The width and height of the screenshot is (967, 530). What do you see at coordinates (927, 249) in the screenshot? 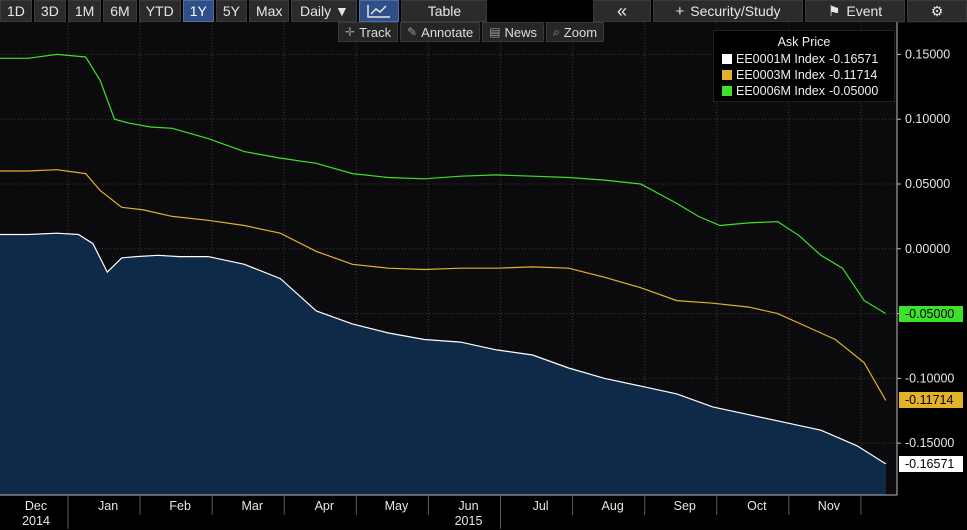
I see `y-tick-label: 0.00000` at bounding box center [927, 249].